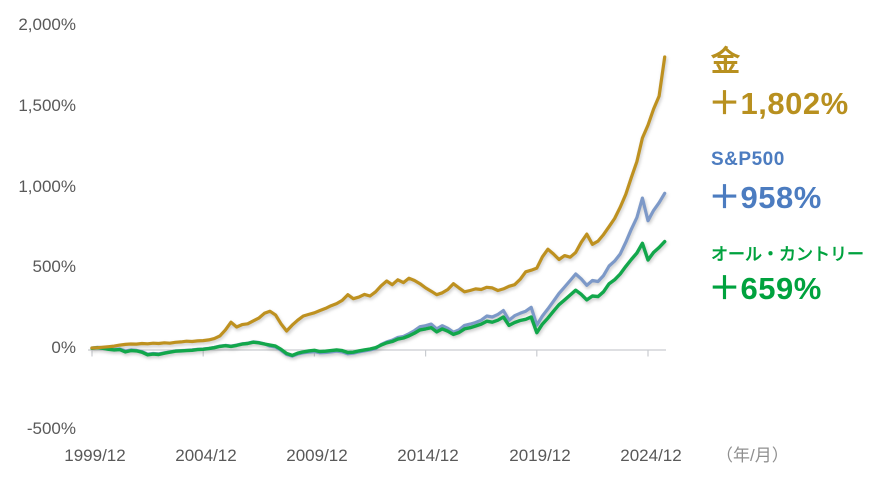  Describe the element at coordinates (47, 186) in the screenshot. I see `y-axis-tick-label: 1,000%` at that location.